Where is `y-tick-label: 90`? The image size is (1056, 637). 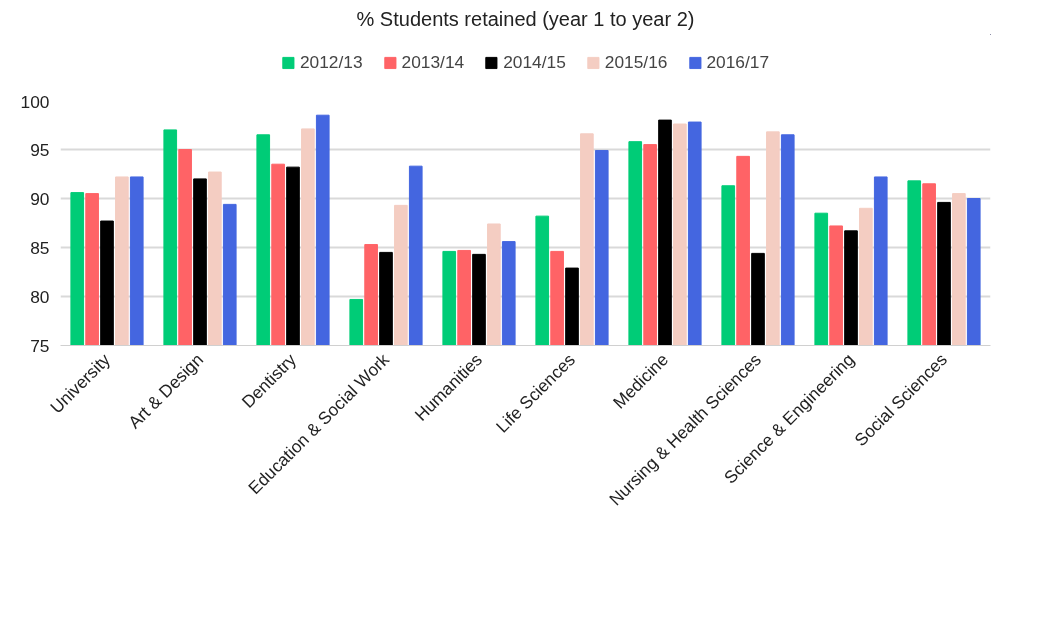 y-tick-label: 90 is located at coordinates (40, 198).